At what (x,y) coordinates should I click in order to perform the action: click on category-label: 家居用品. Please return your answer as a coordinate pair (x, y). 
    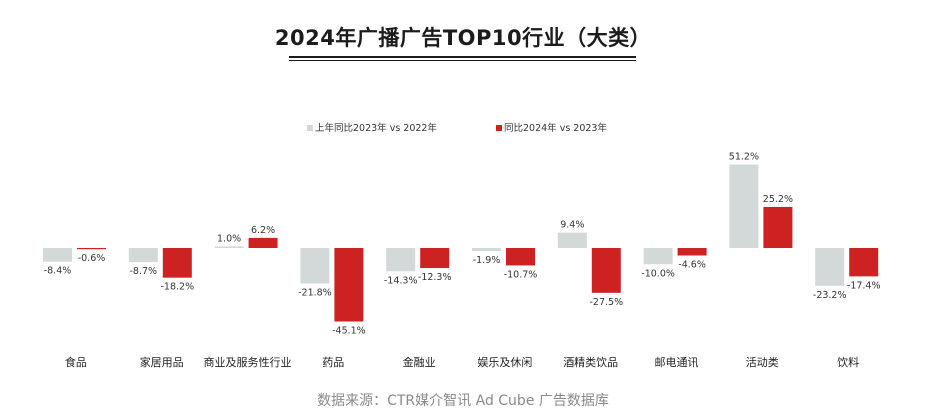
    Looking at the image, I should click on (162, 362).